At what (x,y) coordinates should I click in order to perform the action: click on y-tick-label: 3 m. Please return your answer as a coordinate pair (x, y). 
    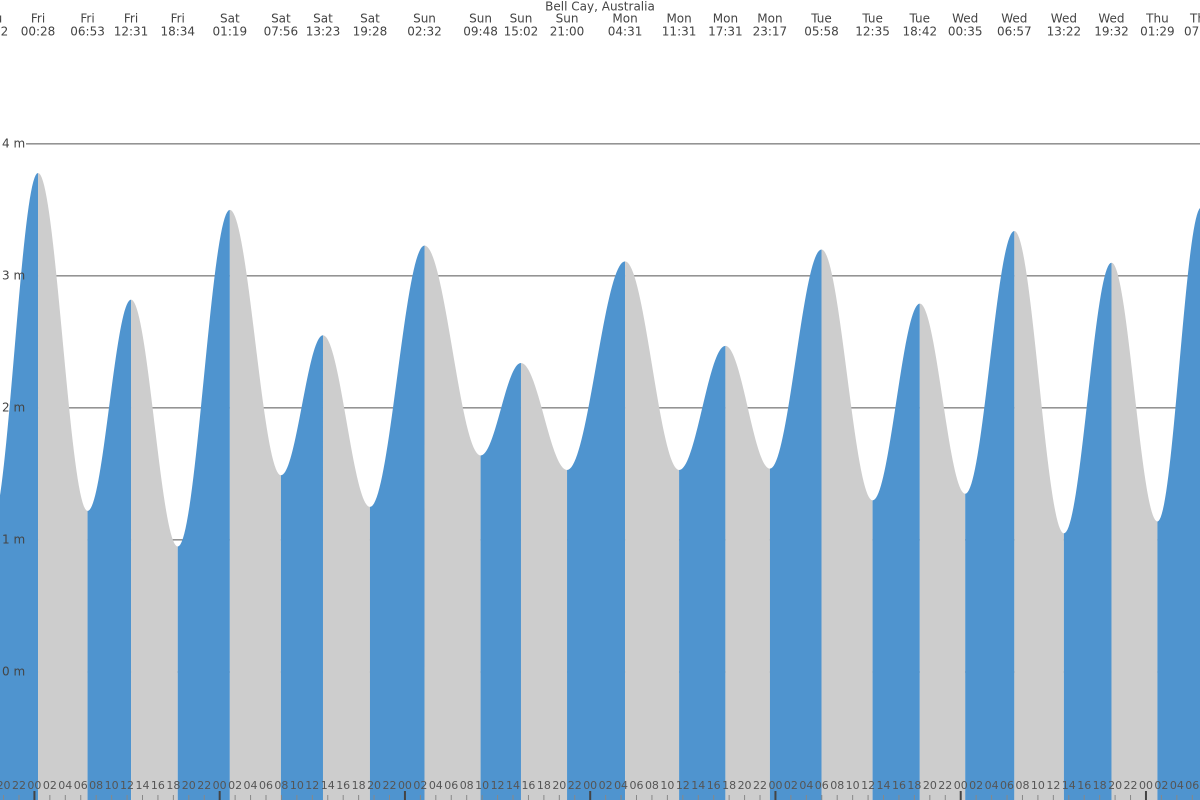
    Looking at the image, I should click on (13, 275).